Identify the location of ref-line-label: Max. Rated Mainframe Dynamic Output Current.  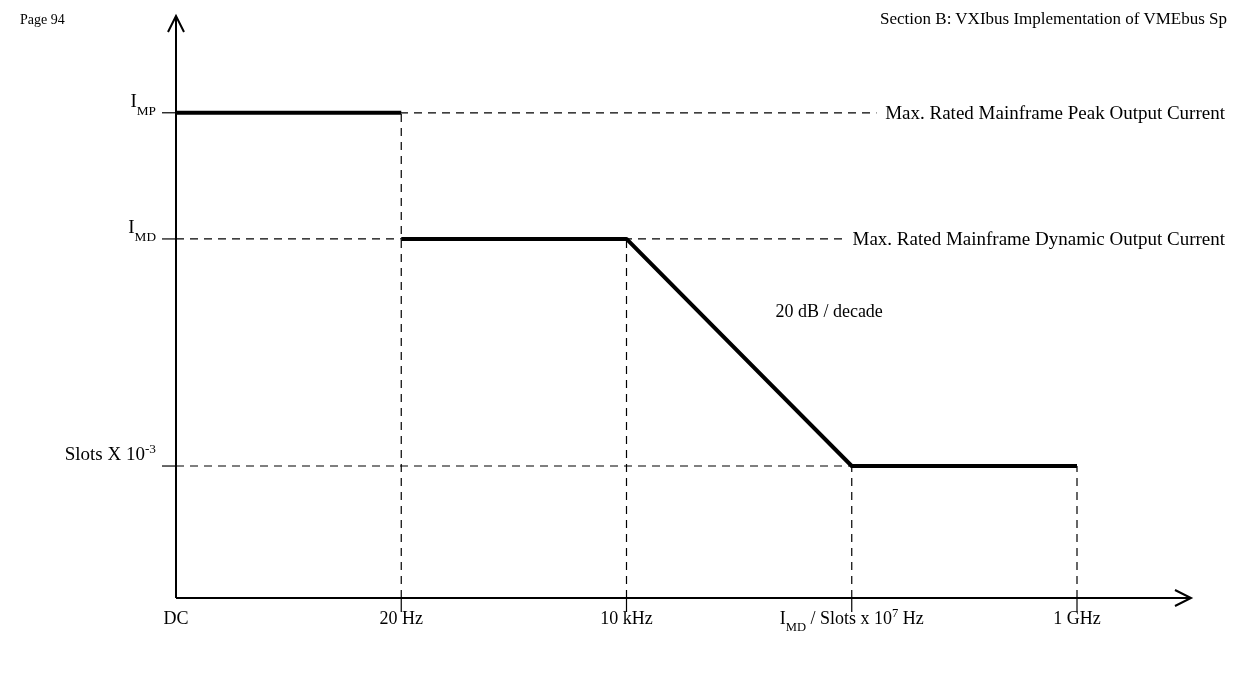
(1039, 238).